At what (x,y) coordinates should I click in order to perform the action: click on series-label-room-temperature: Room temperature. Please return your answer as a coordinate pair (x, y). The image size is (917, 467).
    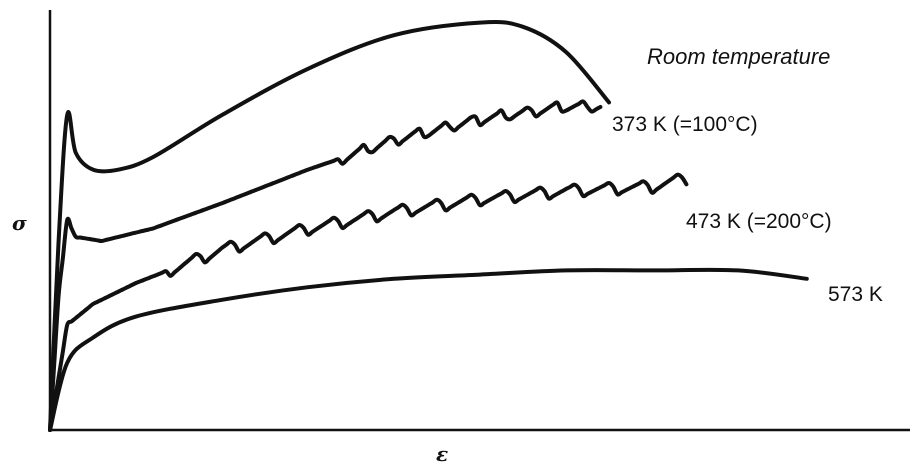
    Looking at the image, I should click on (738, 56).